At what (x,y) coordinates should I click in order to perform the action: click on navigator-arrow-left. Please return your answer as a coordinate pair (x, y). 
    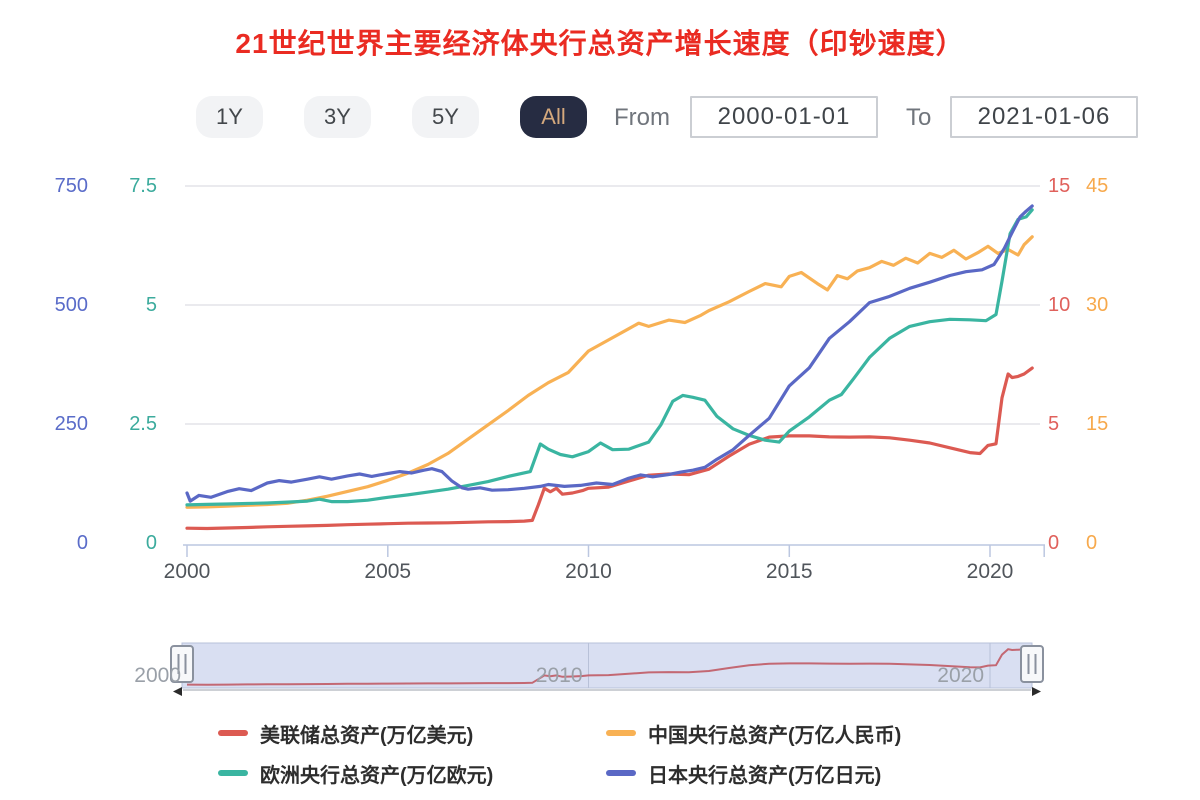
    Looking at the image, I should click on (177, 691).